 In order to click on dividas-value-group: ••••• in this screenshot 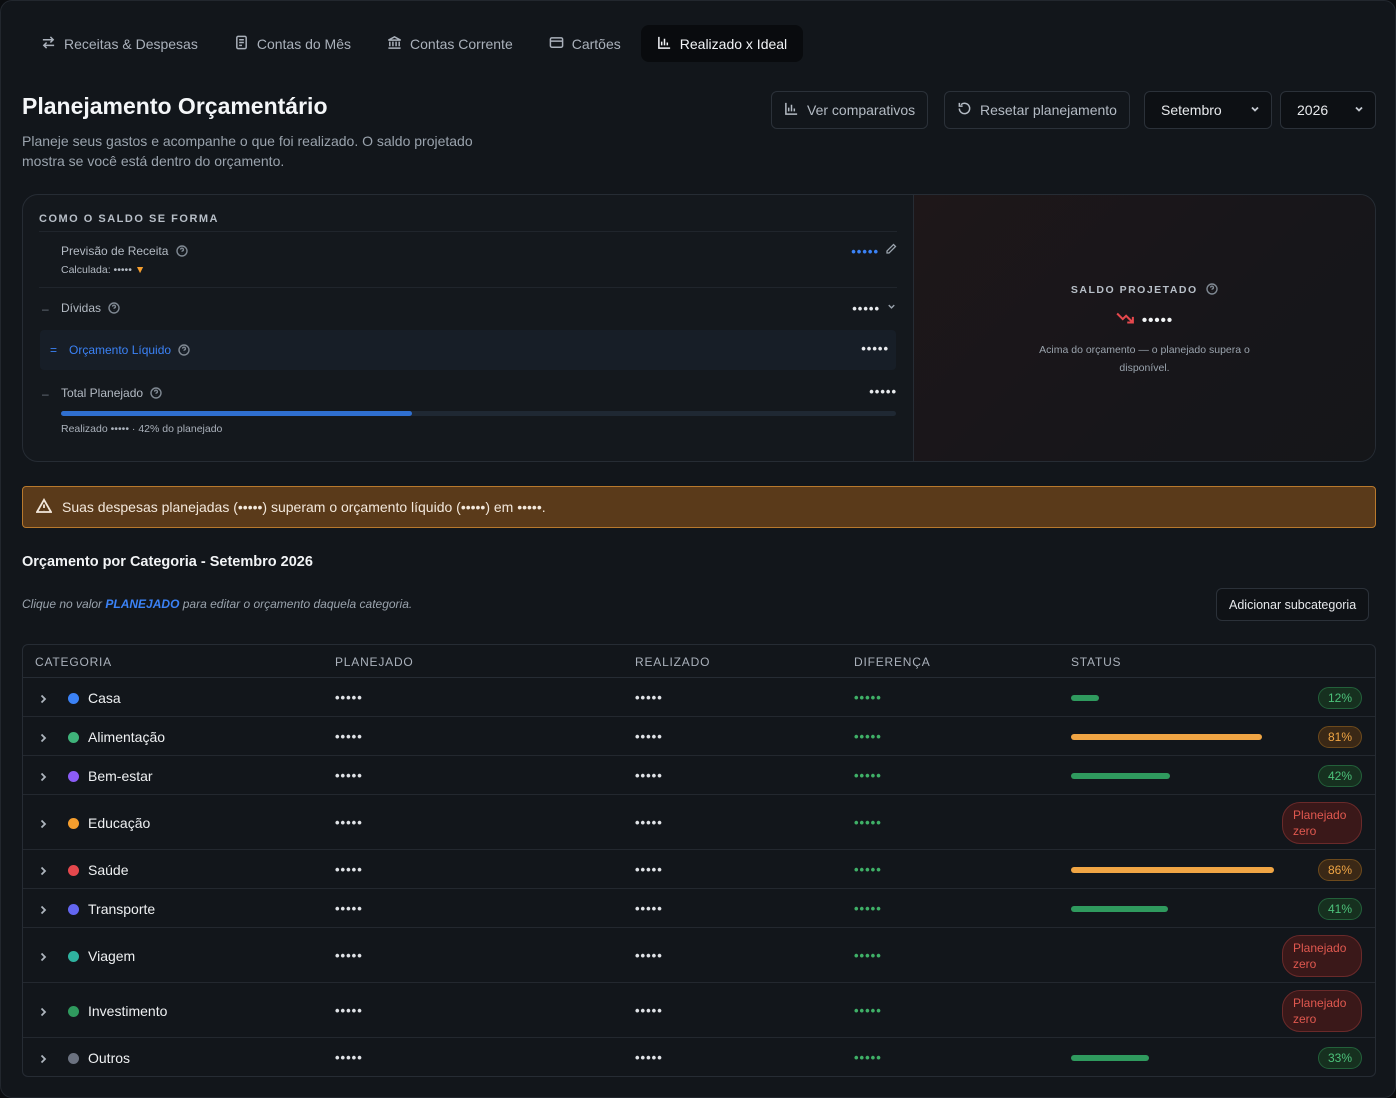, I will do `click(874, 308)`.